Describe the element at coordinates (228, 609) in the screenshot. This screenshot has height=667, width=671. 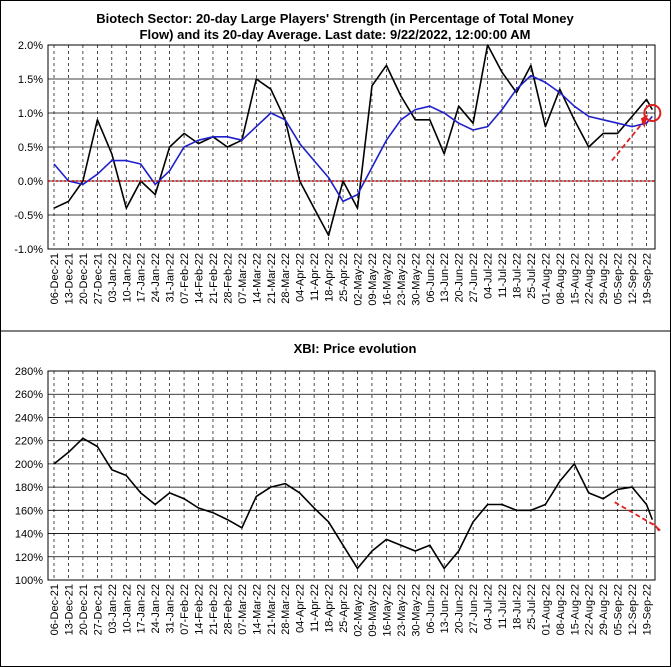
I see `bot-x-tick-label: 28-Feb-22` at that location.